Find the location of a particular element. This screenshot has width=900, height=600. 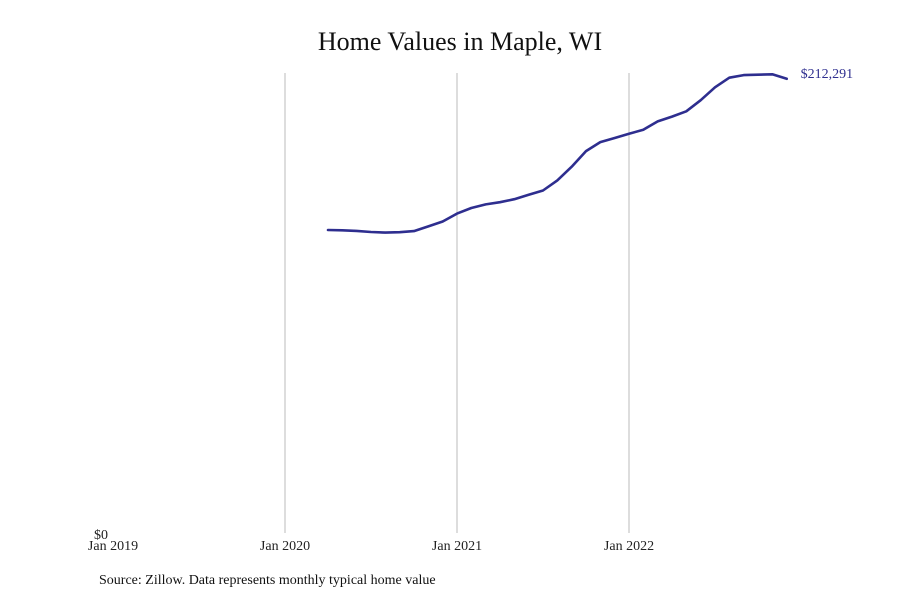

axis-tick-labels: Jan 2019 Jan 2020 Jan 2021 Jan 2022 $0 is located at coordinates (371, 541).